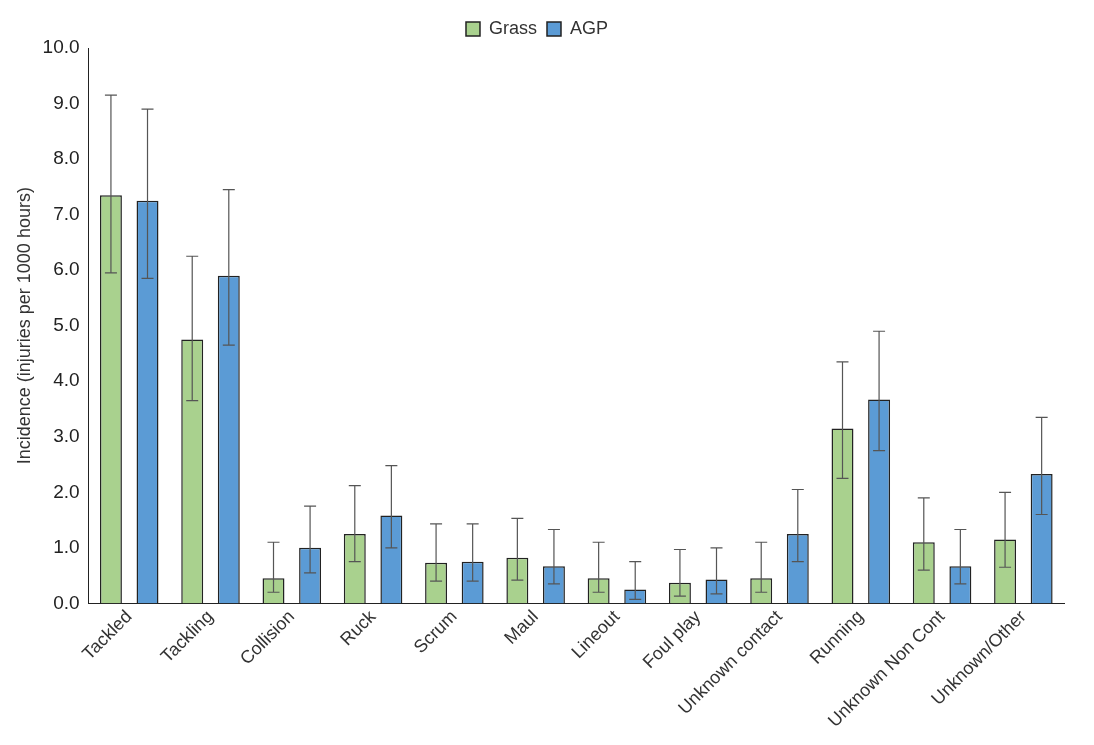 The height and width of the screenshot is (745, 1094). What do you see at coordinates (589, 27) in the screenshot?
I see `legend-label: AGP` at bounding box center [589, 27].